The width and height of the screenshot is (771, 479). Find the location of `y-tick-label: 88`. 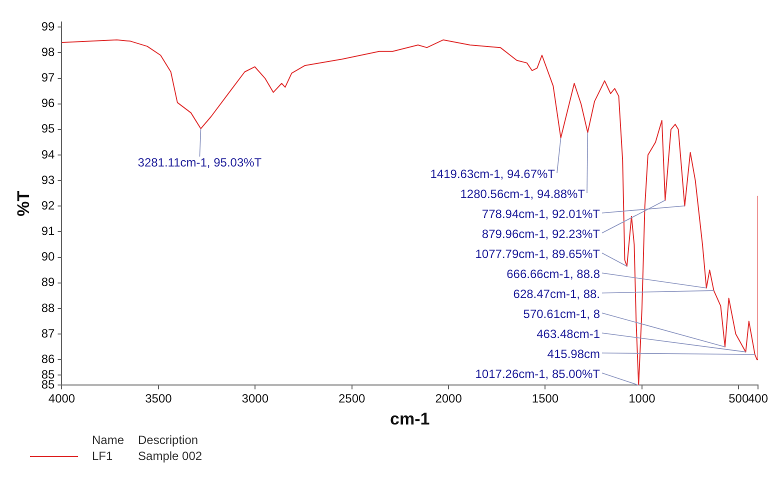

y-tick-label: 88 is located at coordinates (48, 307).